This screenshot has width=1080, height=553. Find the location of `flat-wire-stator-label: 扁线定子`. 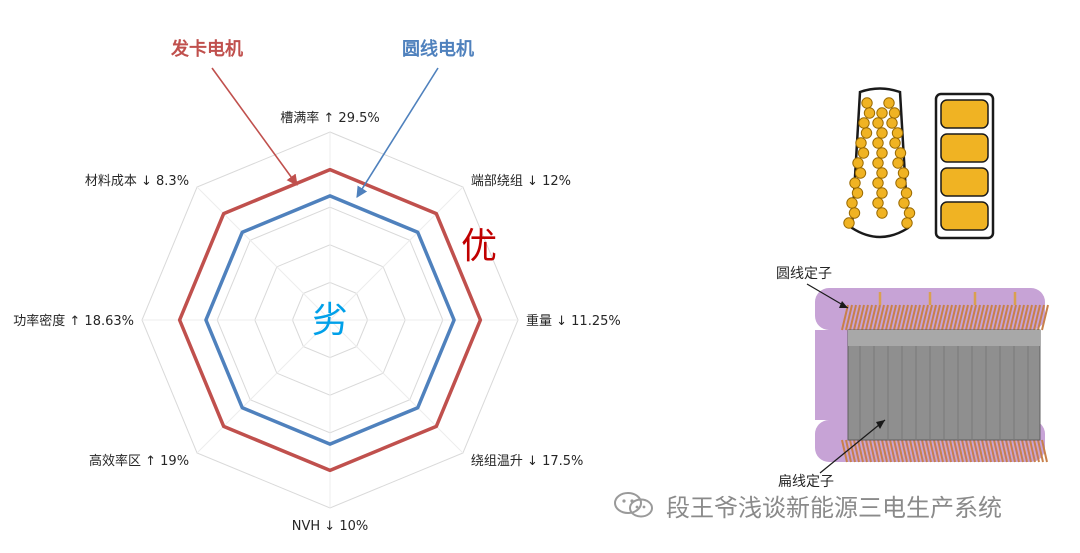

flat-wire-stator-label: 扁线定子 is located at coordinates (806, 482).